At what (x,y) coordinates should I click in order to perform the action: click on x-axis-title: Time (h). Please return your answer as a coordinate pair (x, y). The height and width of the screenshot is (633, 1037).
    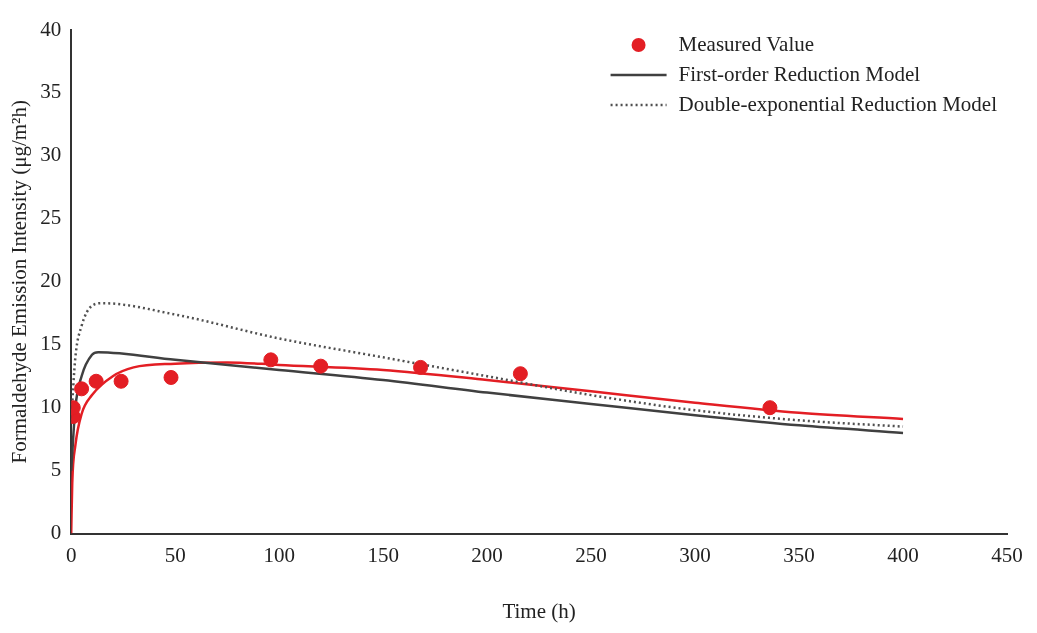
    Looking at the image, I should click on (539, 610).